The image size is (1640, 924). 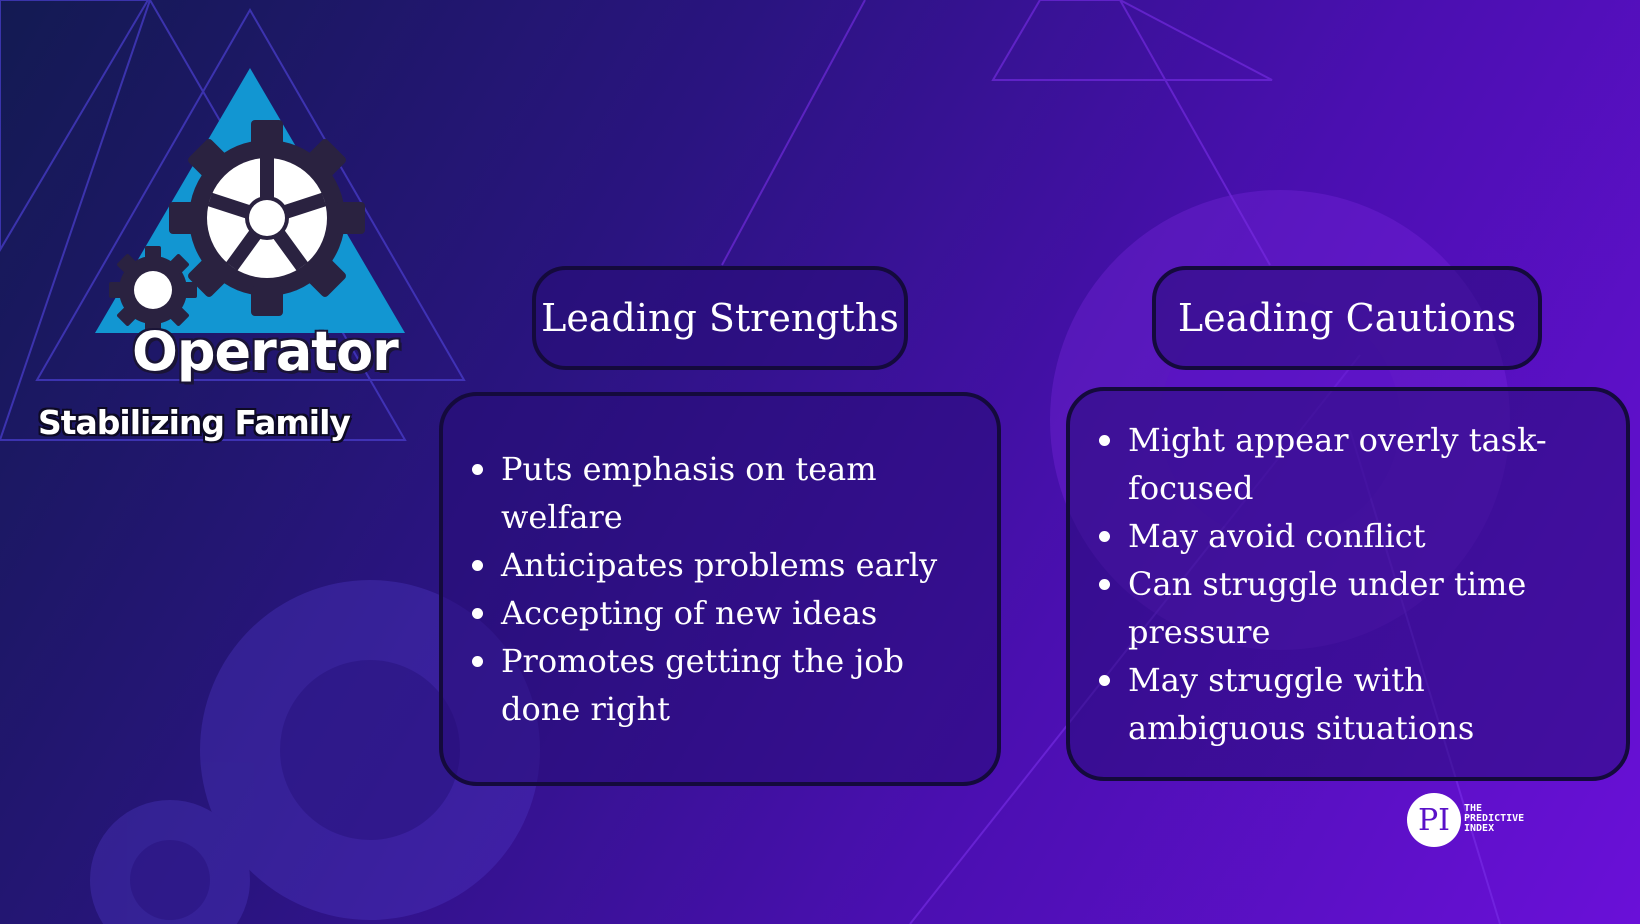 I want to click on cautions-heading: Leading Cautions, so click(x=1347, y=318).